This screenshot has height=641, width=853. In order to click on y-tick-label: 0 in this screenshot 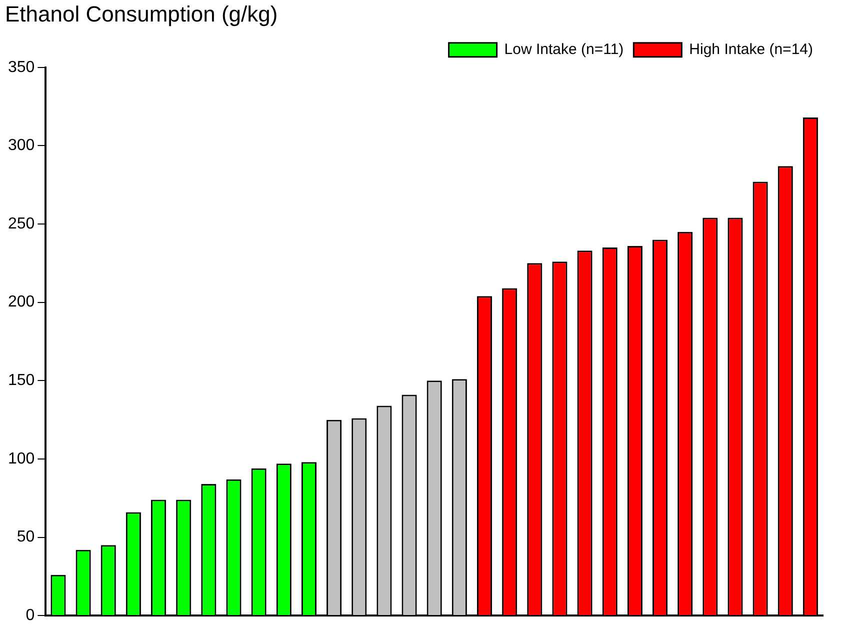, I will do `click(30, 615)`.